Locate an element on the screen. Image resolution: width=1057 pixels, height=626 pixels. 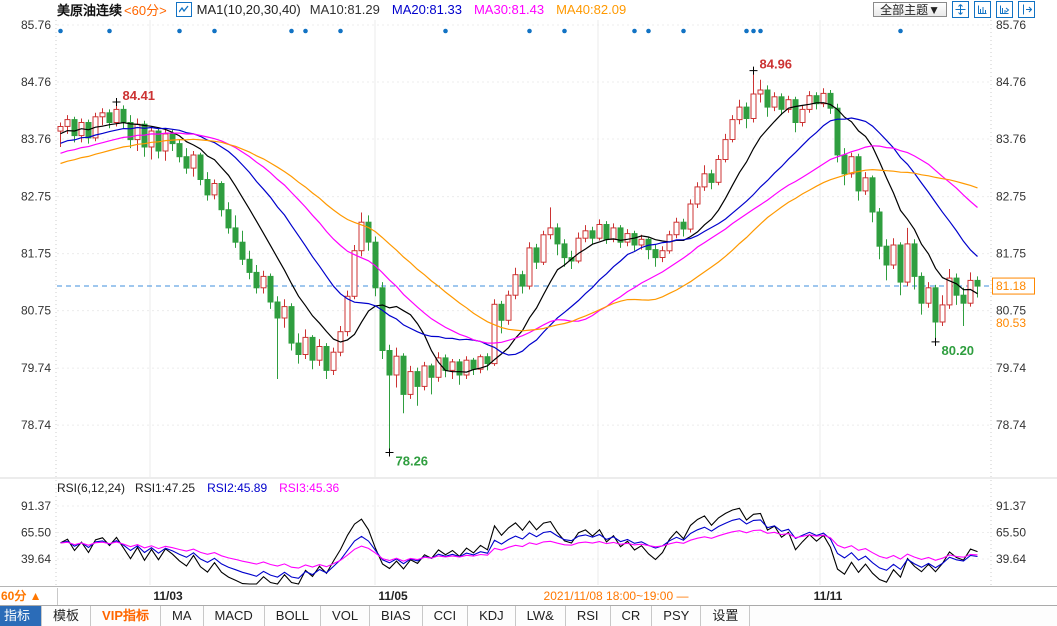
price-axis-label: 83.76 is located at coordinates (36, 139).